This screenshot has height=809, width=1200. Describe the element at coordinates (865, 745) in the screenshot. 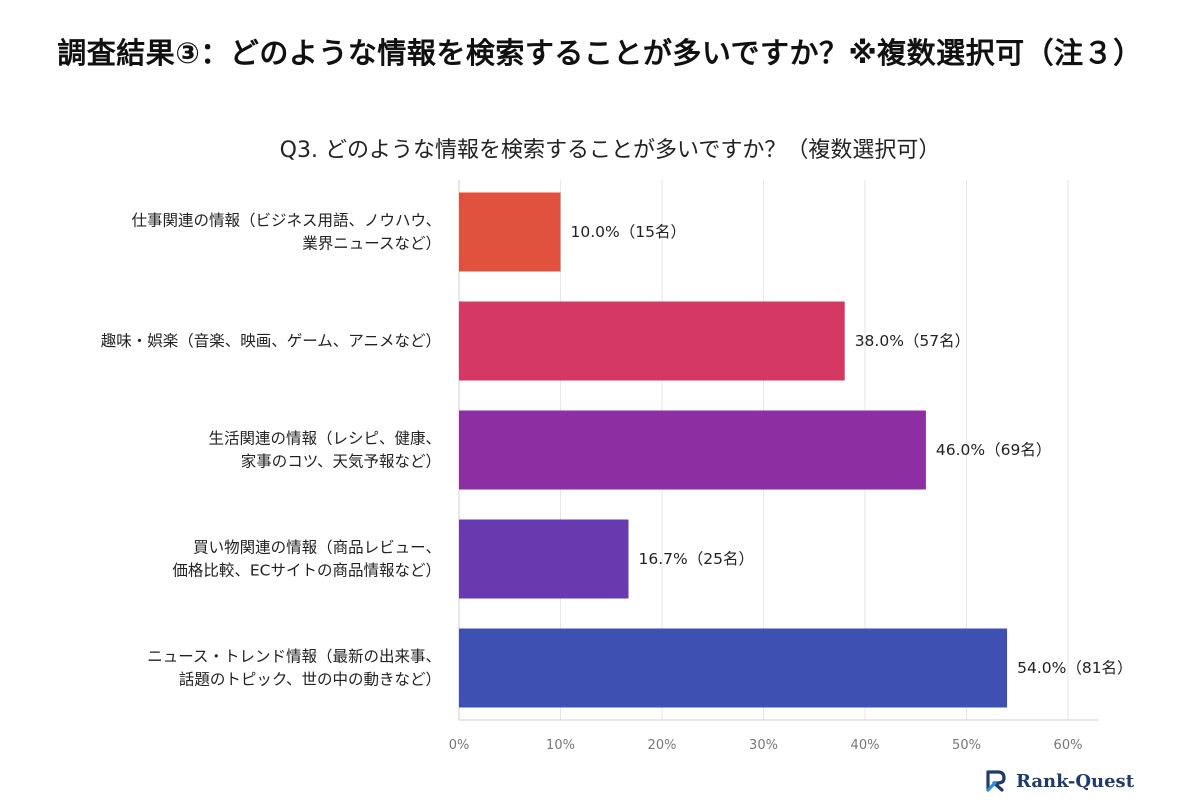

I see `x-tick-label: 40%` at that location.